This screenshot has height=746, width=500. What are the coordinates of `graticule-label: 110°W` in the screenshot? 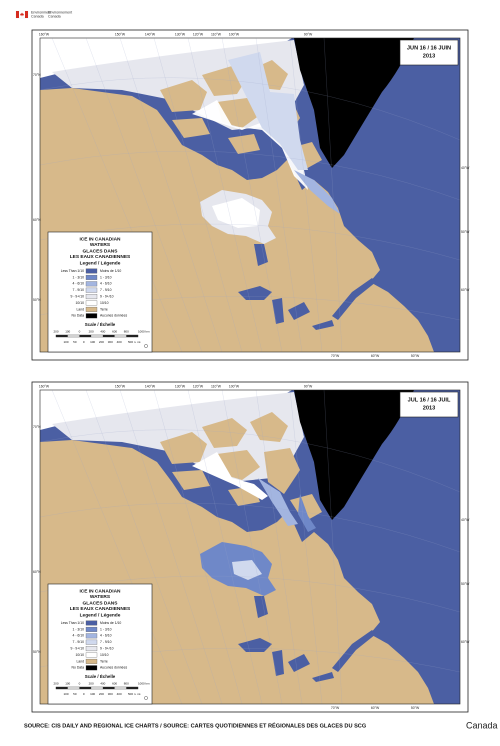 It's located at (216, 386).